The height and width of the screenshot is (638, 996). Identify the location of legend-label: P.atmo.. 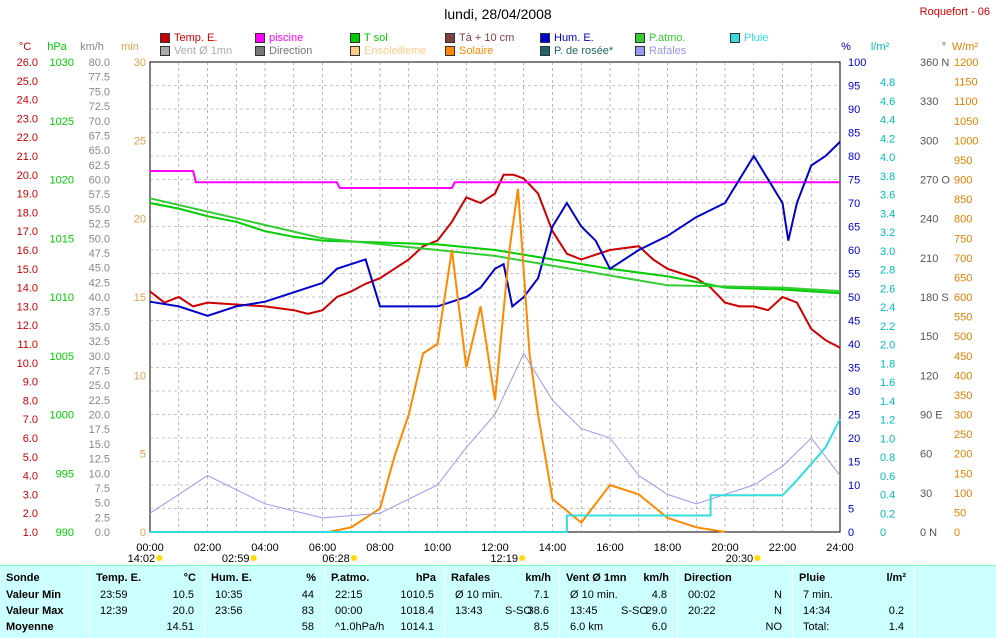
(667, 38).